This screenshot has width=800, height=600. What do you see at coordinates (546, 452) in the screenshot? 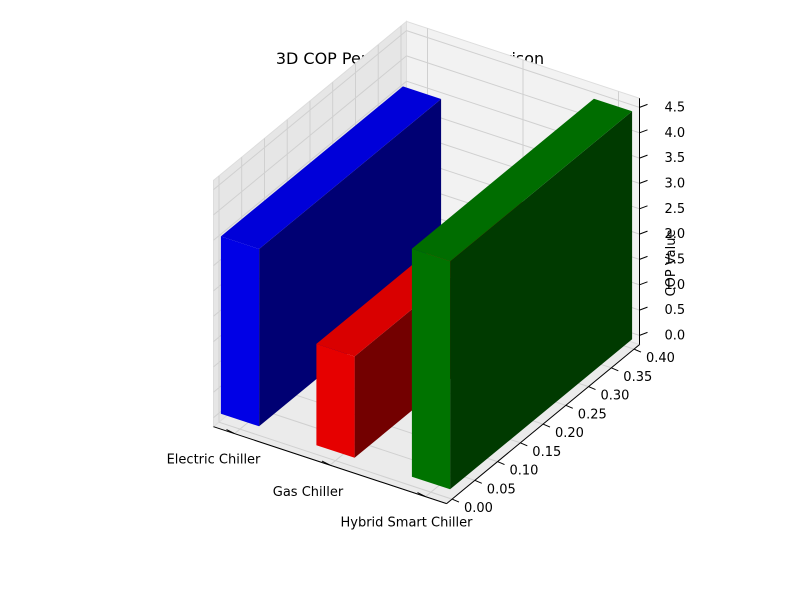
I see `y-tick-label: 0.15` at bounding box center [546, 452].